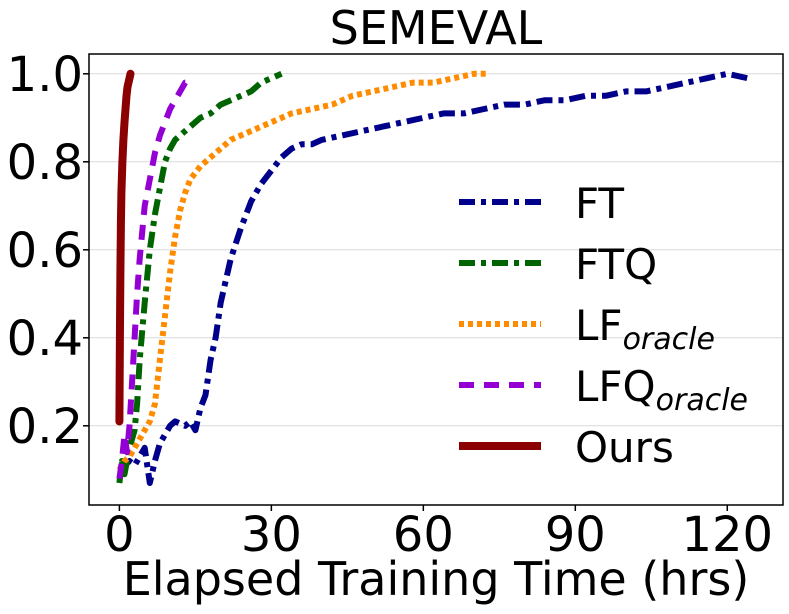 This screenshot has width=789, height=614. What do you see at coordinates (45, 251) in the screenshot?
I see `y-tick-label: 0.6` at bounding box center [45, 251].